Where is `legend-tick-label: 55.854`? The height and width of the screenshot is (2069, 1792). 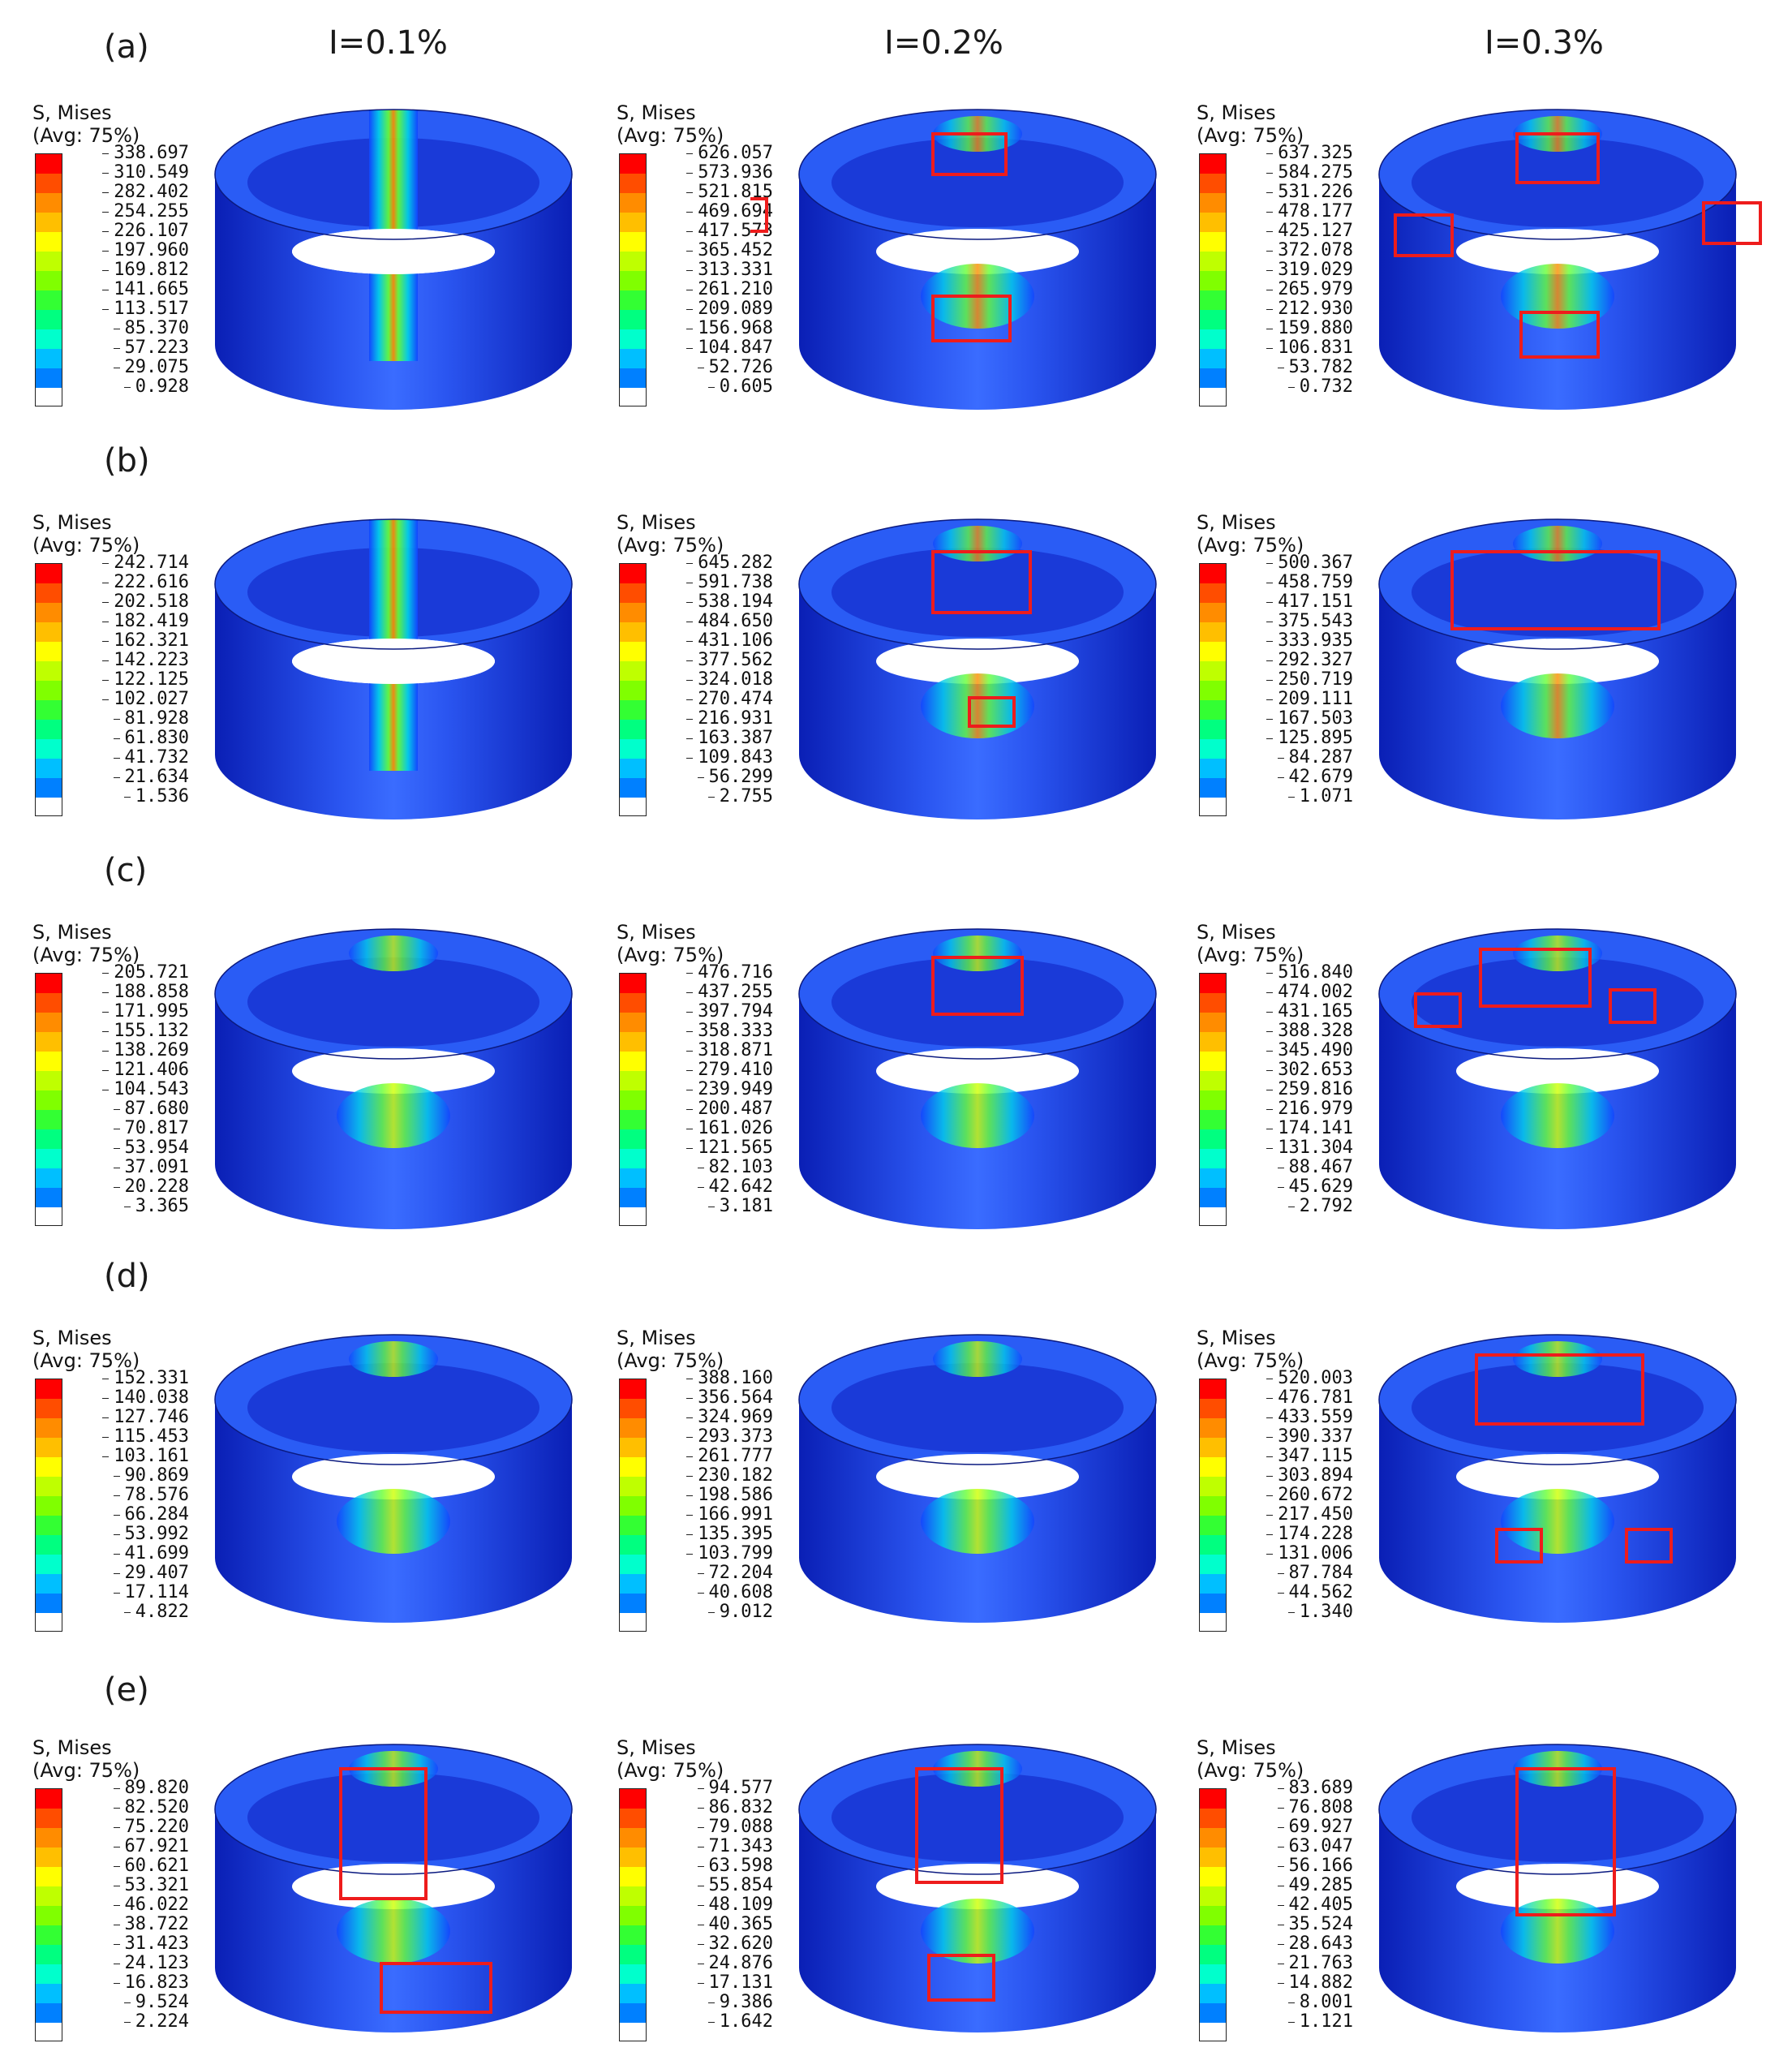 legend-tick-label: 55.854 is located at coordinates (710, 1885).